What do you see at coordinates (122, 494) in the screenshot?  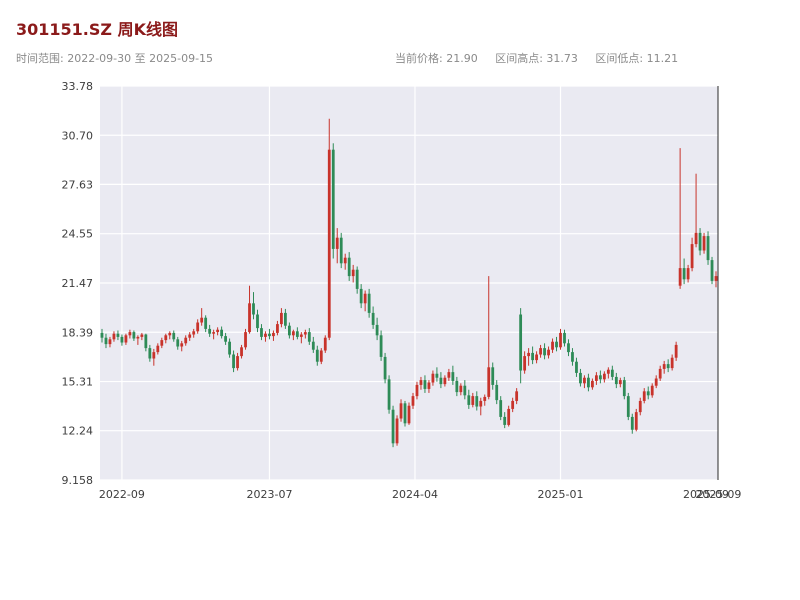 I see `svg-text: 2022-09` at bounding box center [122, 494].